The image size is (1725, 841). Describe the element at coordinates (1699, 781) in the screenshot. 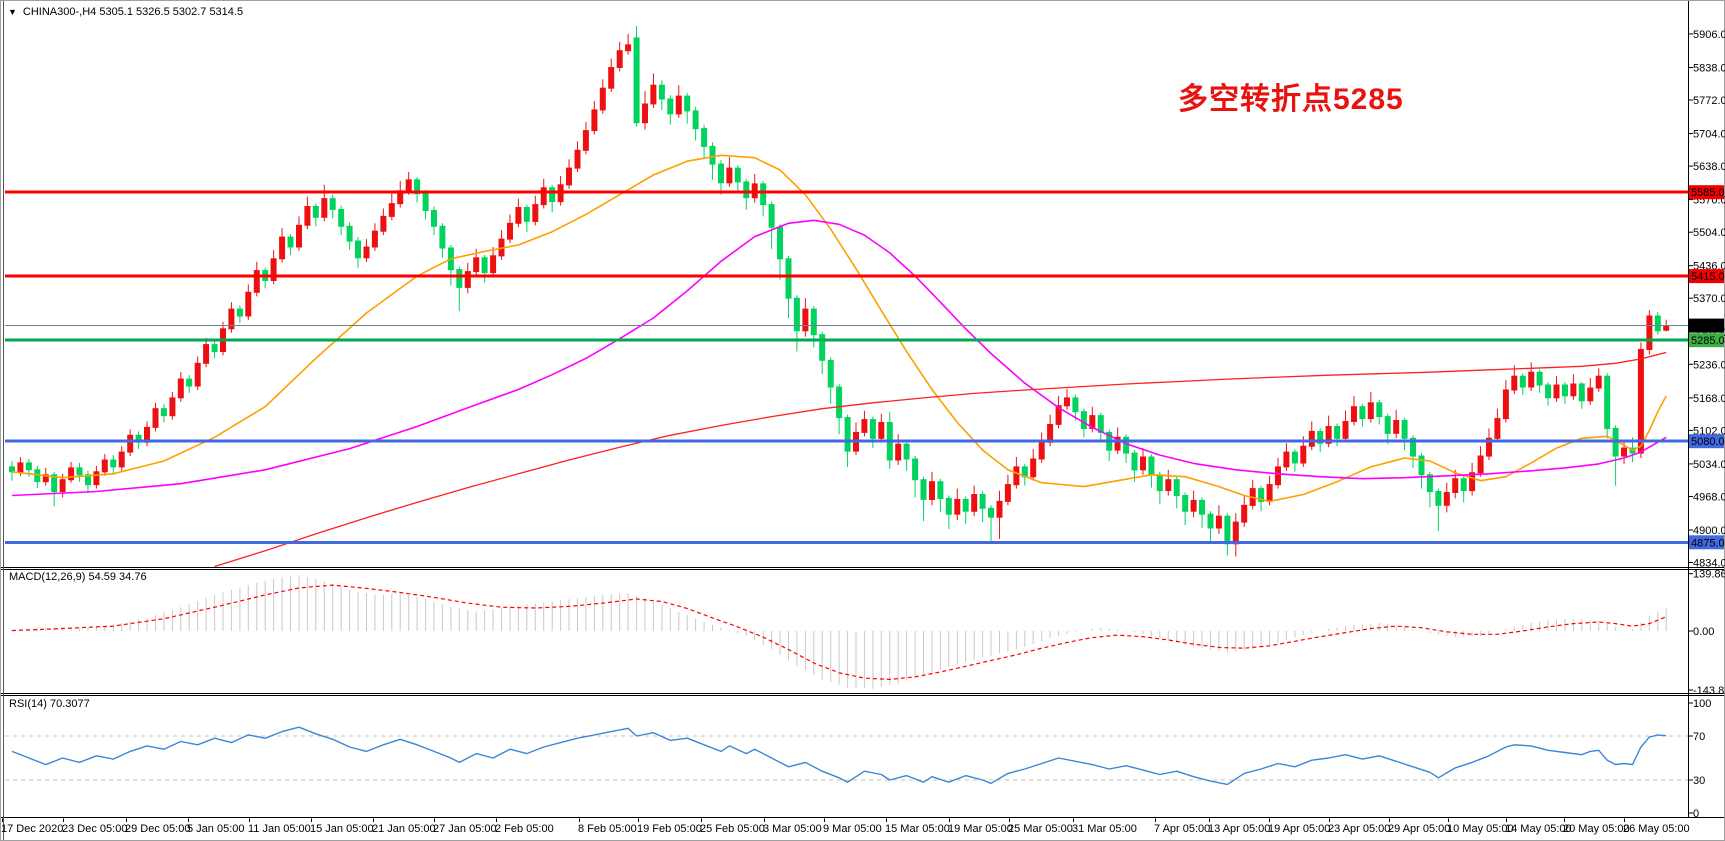

I see `rsi-axis-label: 30` at that location.